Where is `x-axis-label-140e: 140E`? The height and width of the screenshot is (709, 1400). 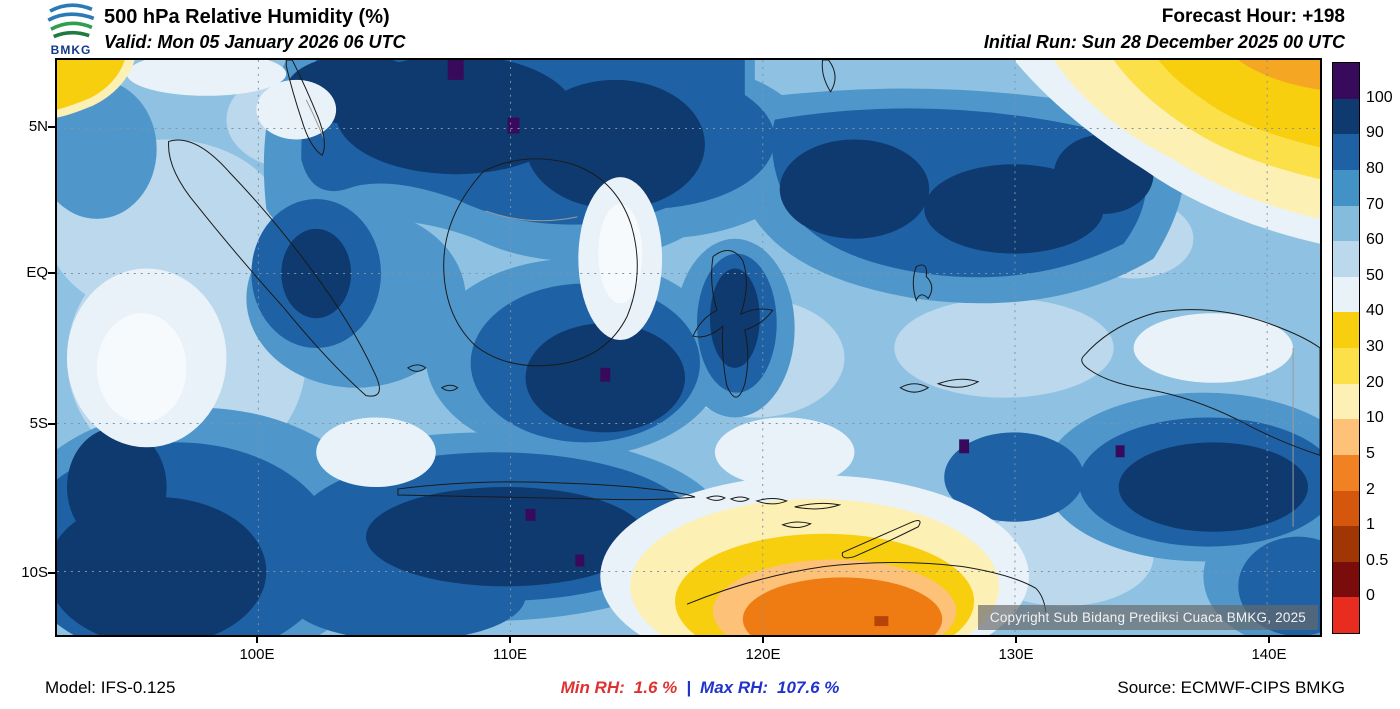 x-axis-label-140e: 140E is located at coordinates (1269, 654).